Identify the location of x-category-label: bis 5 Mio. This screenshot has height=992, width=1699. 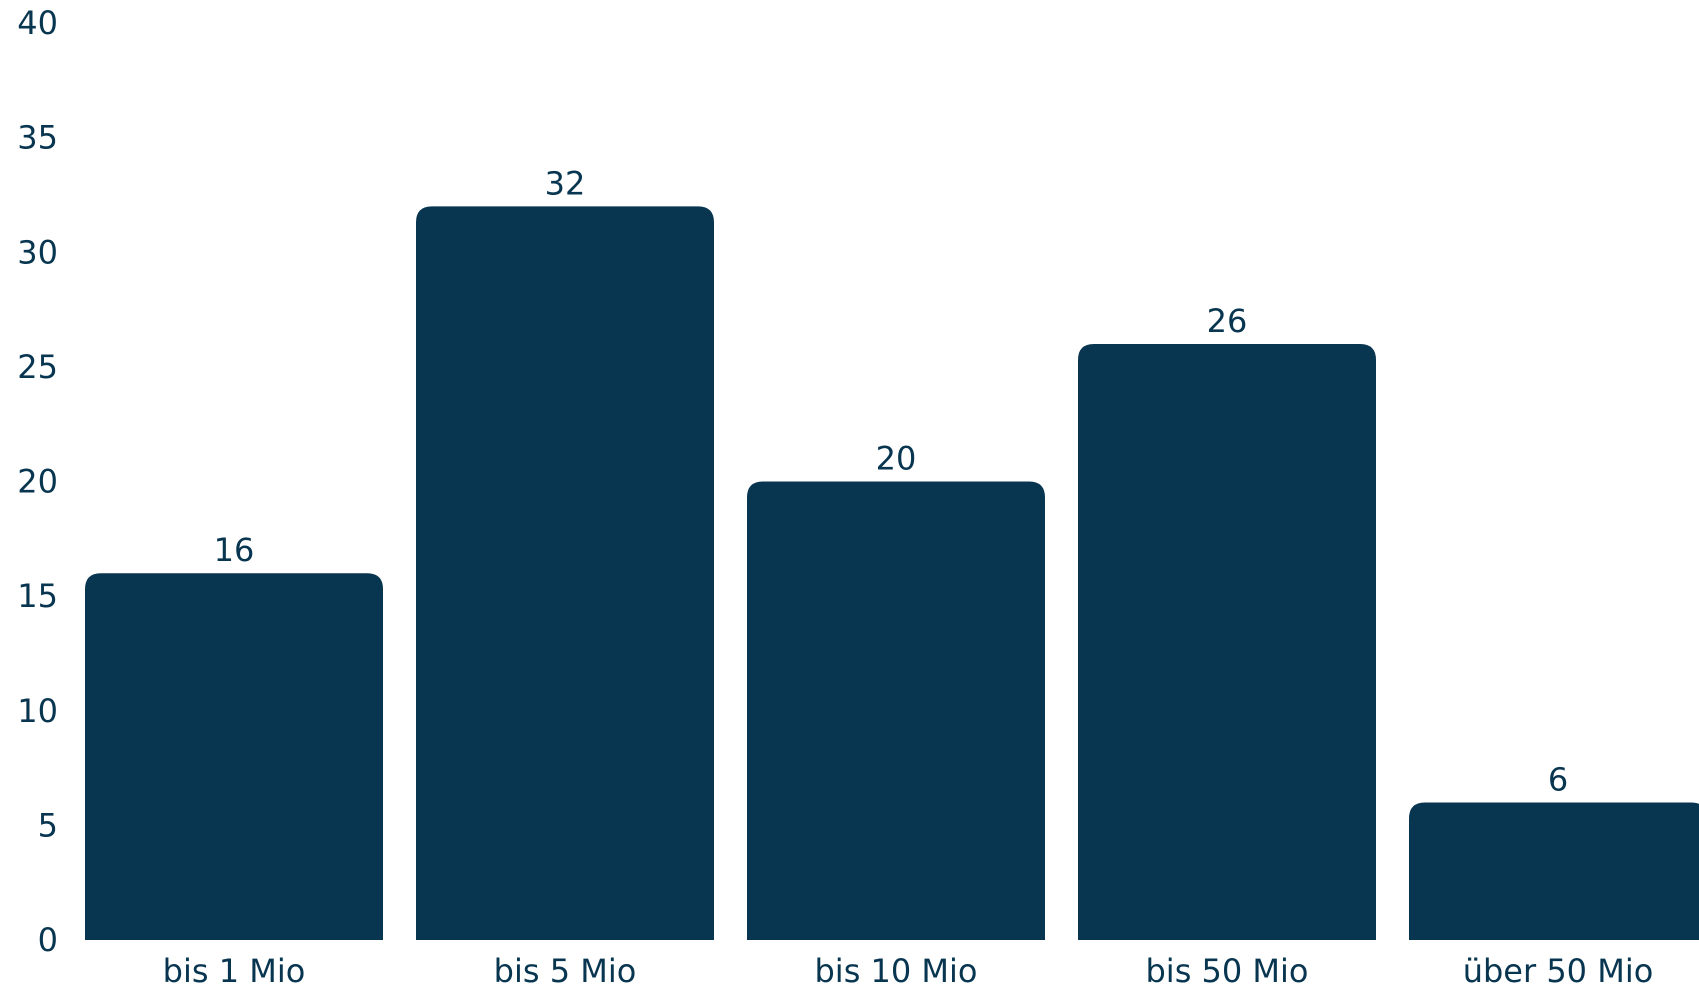
(565, 971).